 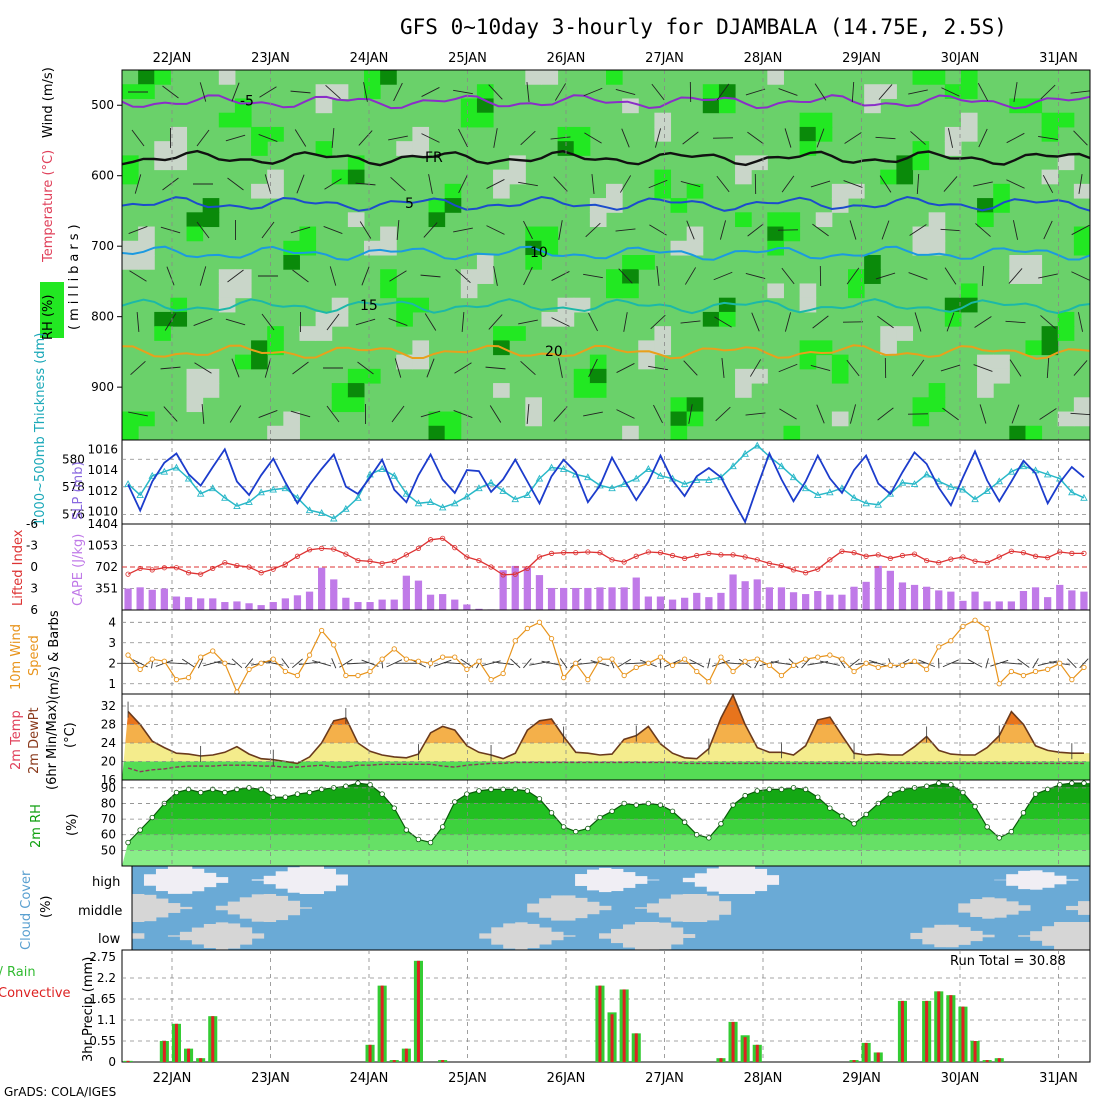 What do you see at coordinates (539, 253) in the screenshot?
I see `isotherm-label: 10` at bounding box center [539, 253].